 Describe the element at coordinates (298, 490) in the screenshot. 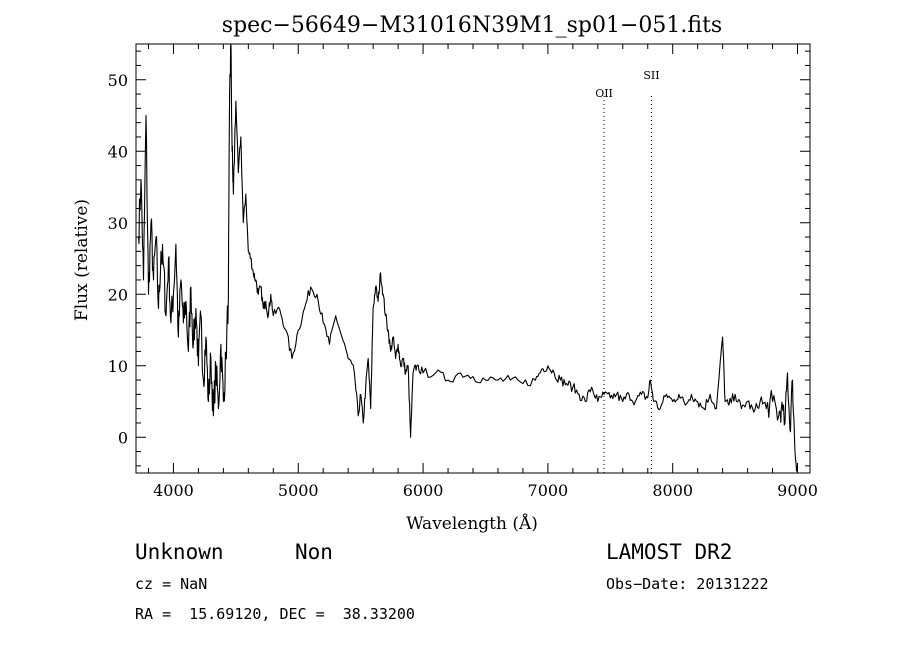

I see `x-tick-label: 5000` at that location.